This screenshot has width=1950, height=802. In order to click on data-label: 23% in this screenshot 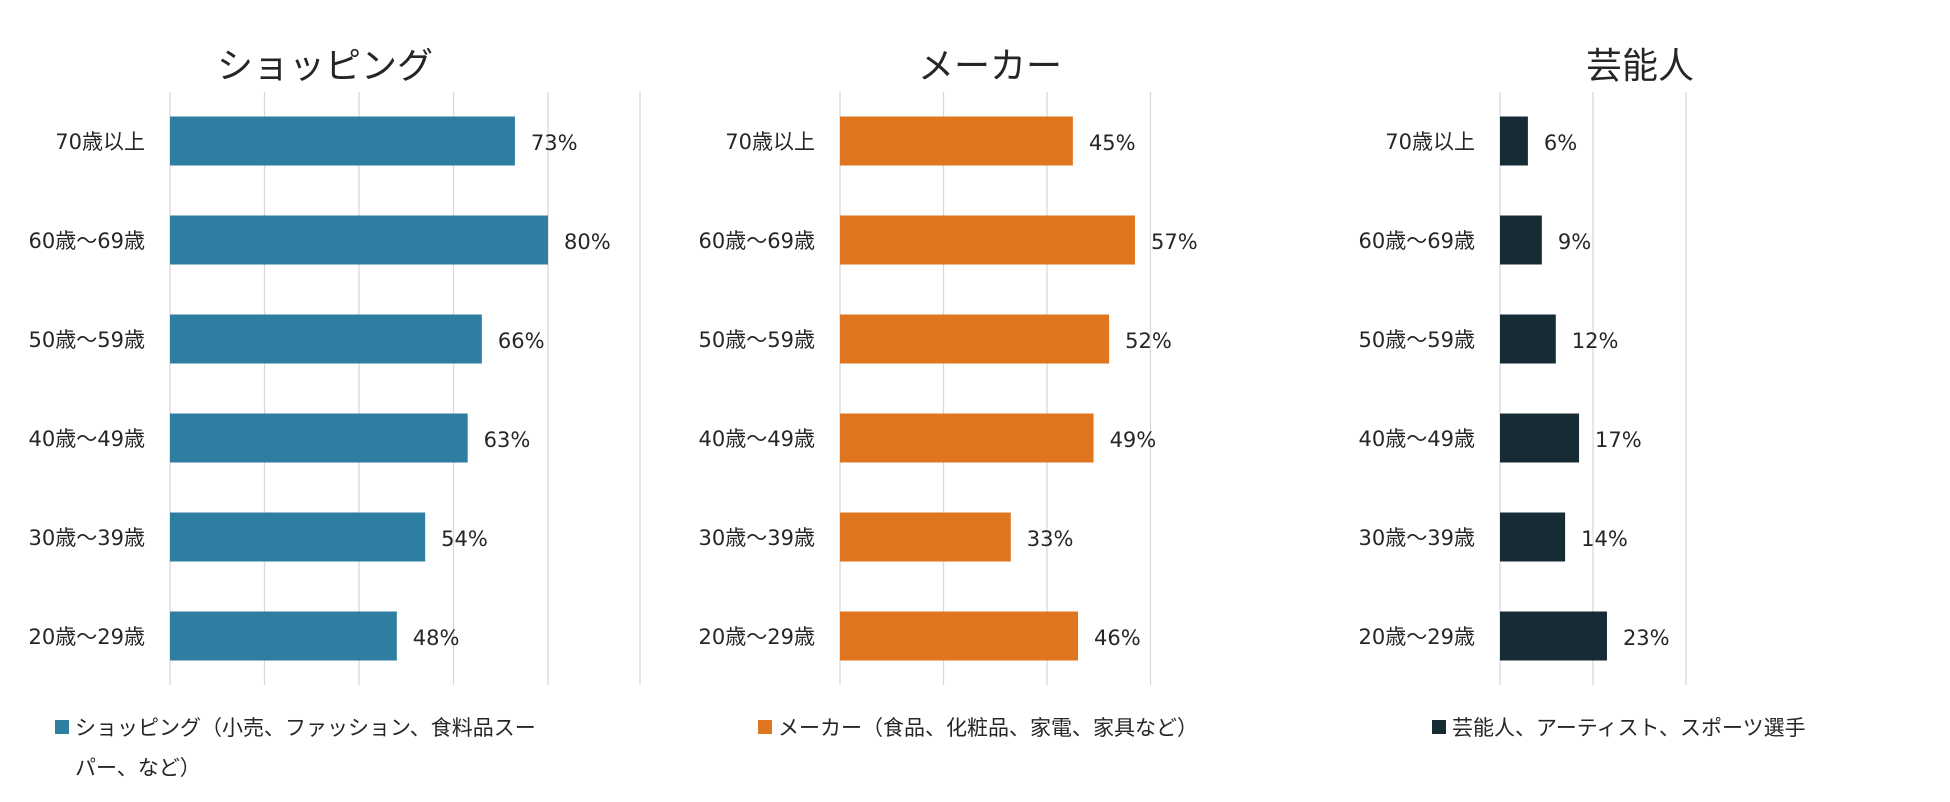, I will do `click(1646, 638)`.